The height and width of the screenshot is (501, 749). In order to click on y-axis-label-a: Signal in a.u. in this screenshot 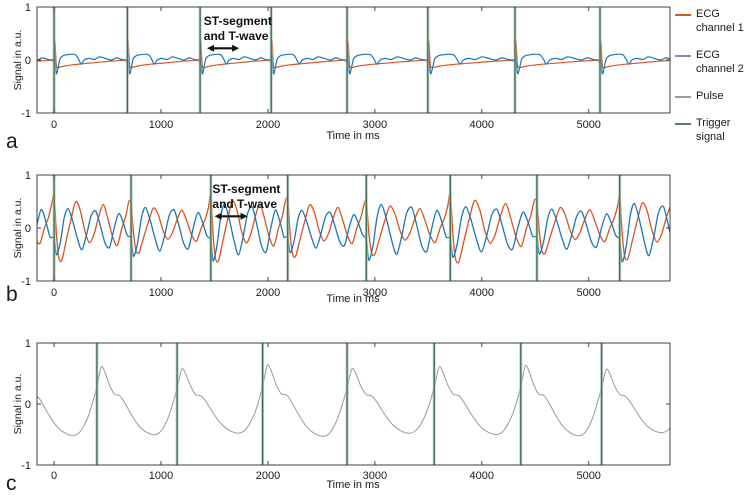, I will do `click(18, 60)`.